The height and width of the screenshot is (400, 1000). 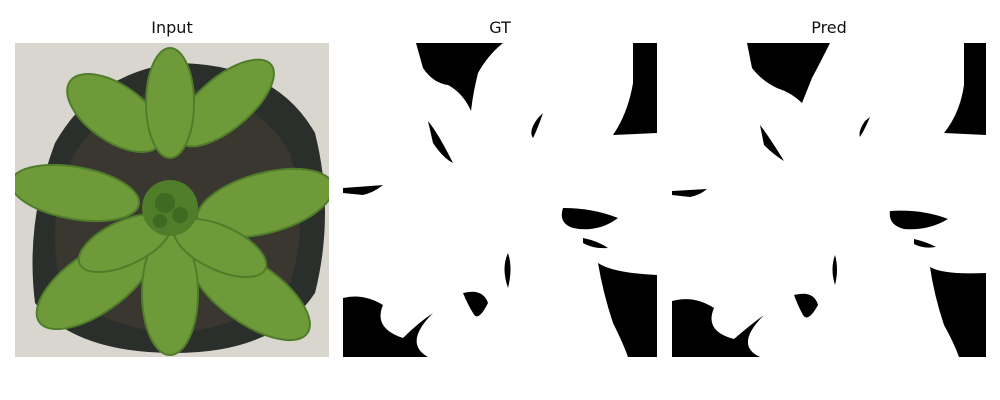 What do you see at coordinates (829, 27) in the screenshot?
I see `pred-title: Pred` at bounding box center [829, 27].